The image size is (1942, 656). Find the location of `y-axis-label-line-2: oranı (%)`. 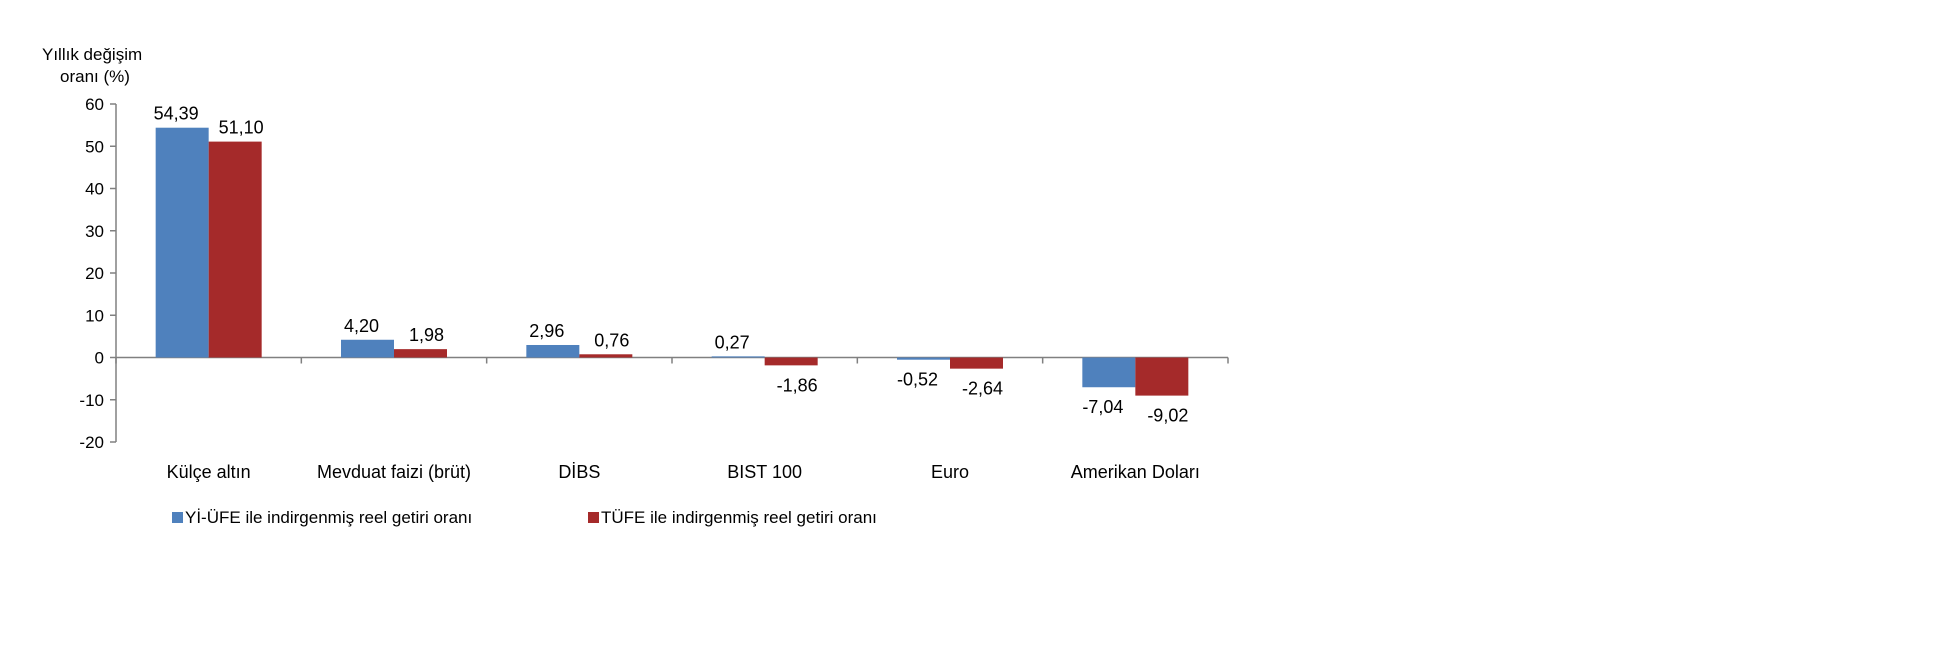

y-axis-label-line-2: oranı (%) is located at coordinates (95, 76).